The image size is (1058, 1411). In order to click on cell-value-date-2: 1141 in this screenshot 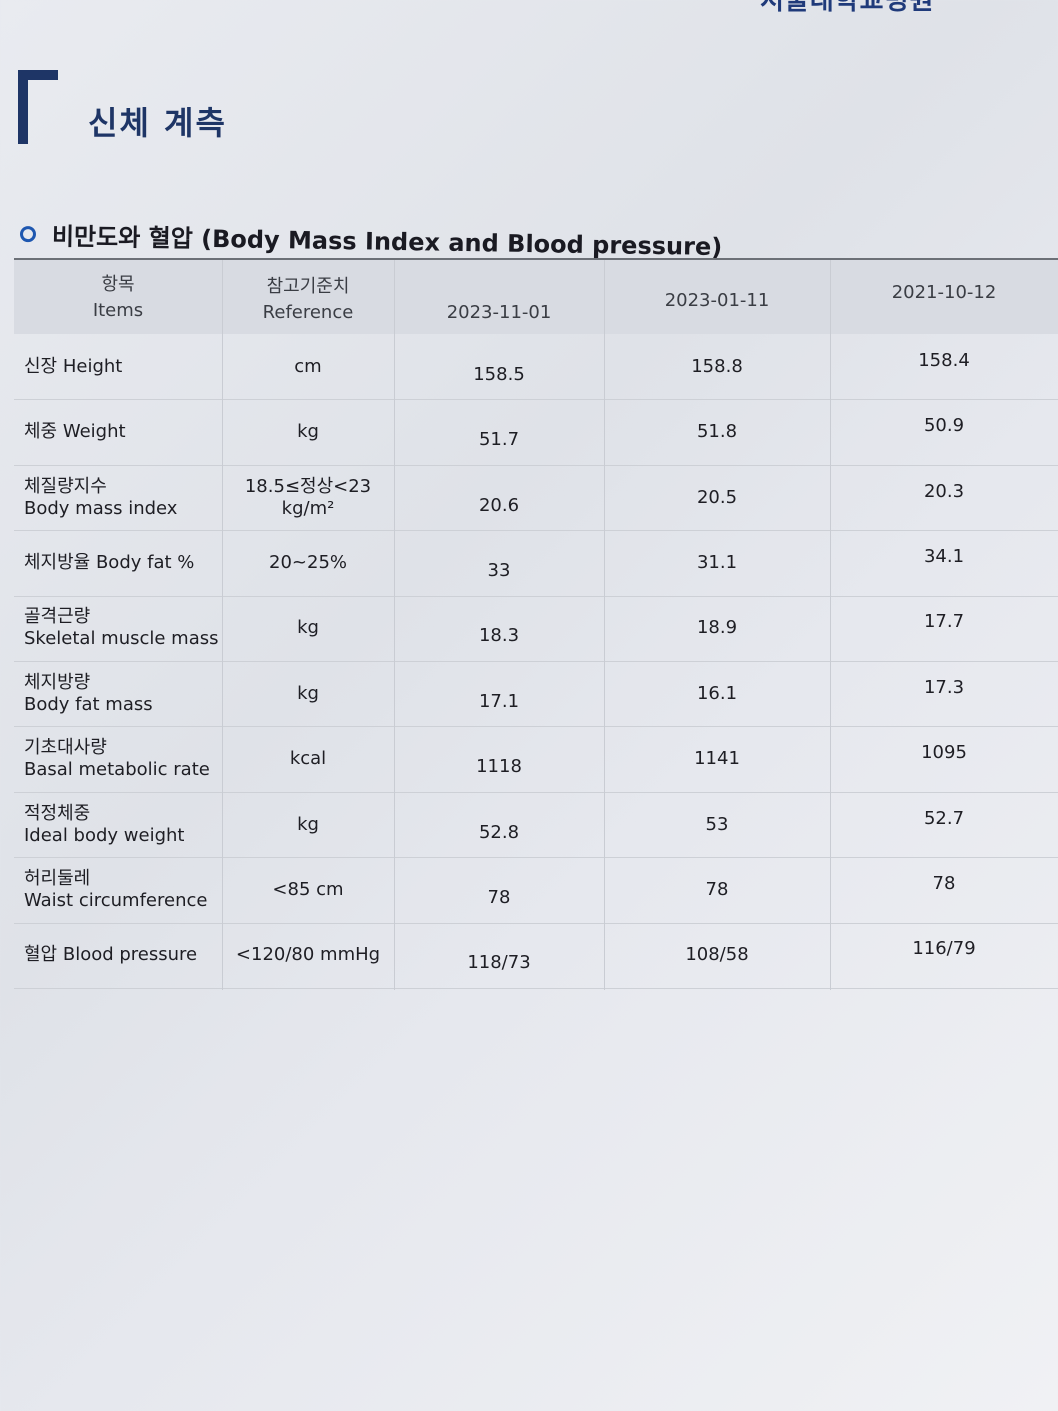, I will do `click(717, 759)`.